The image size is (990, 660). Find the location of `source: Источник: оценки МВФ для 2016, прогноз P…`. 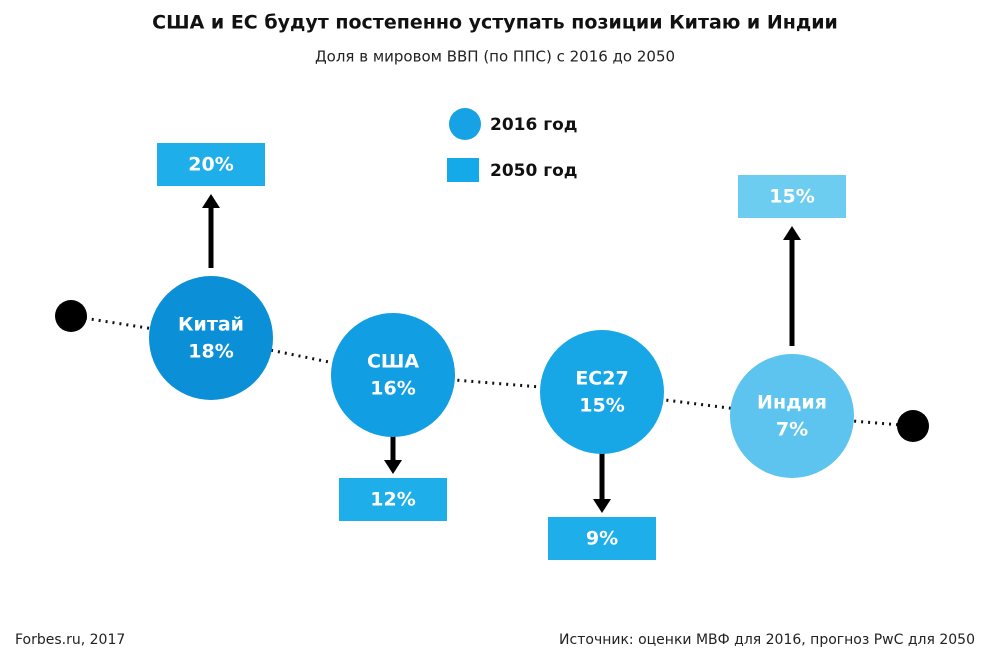

source: Источник: оценки МВФ для 2016, прогноз P… is located at coordinates (767, 640).